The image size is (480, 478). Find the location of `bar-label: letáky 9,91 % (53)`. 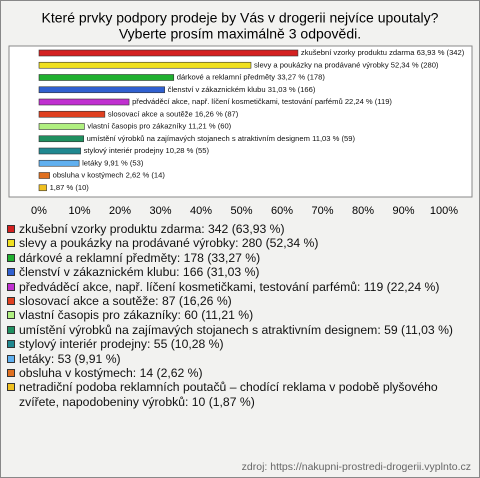

bar-label: letáky 9,91 % (53) is located at coordinates (113, 162).